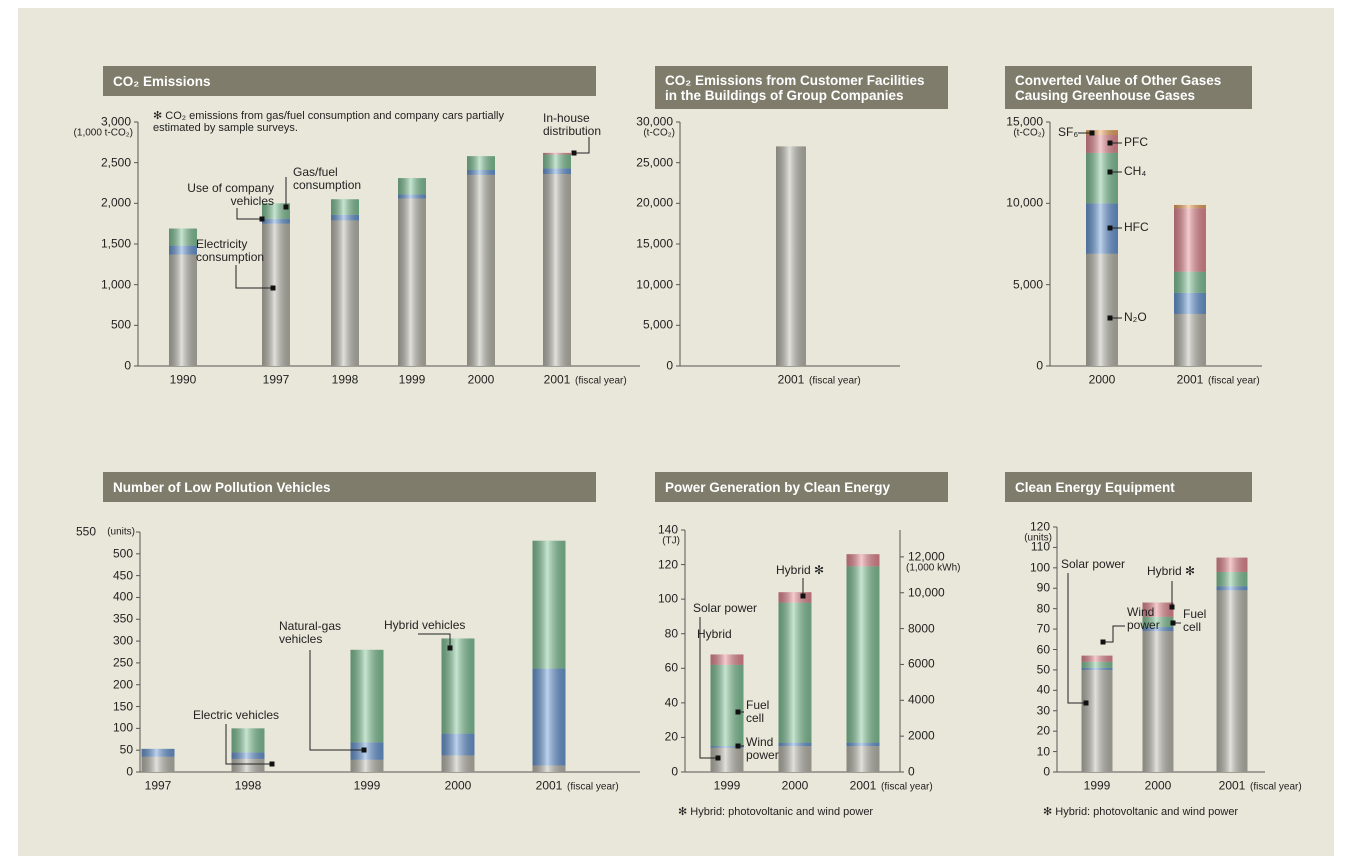  I want to click on series-label: PFC, so click(1136, 142).